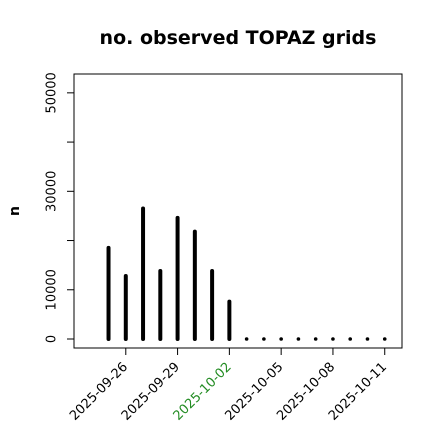  Describe the element at coordinates (52, 92) in the screenshot. I see `y-tick-label: 50000` at that location.